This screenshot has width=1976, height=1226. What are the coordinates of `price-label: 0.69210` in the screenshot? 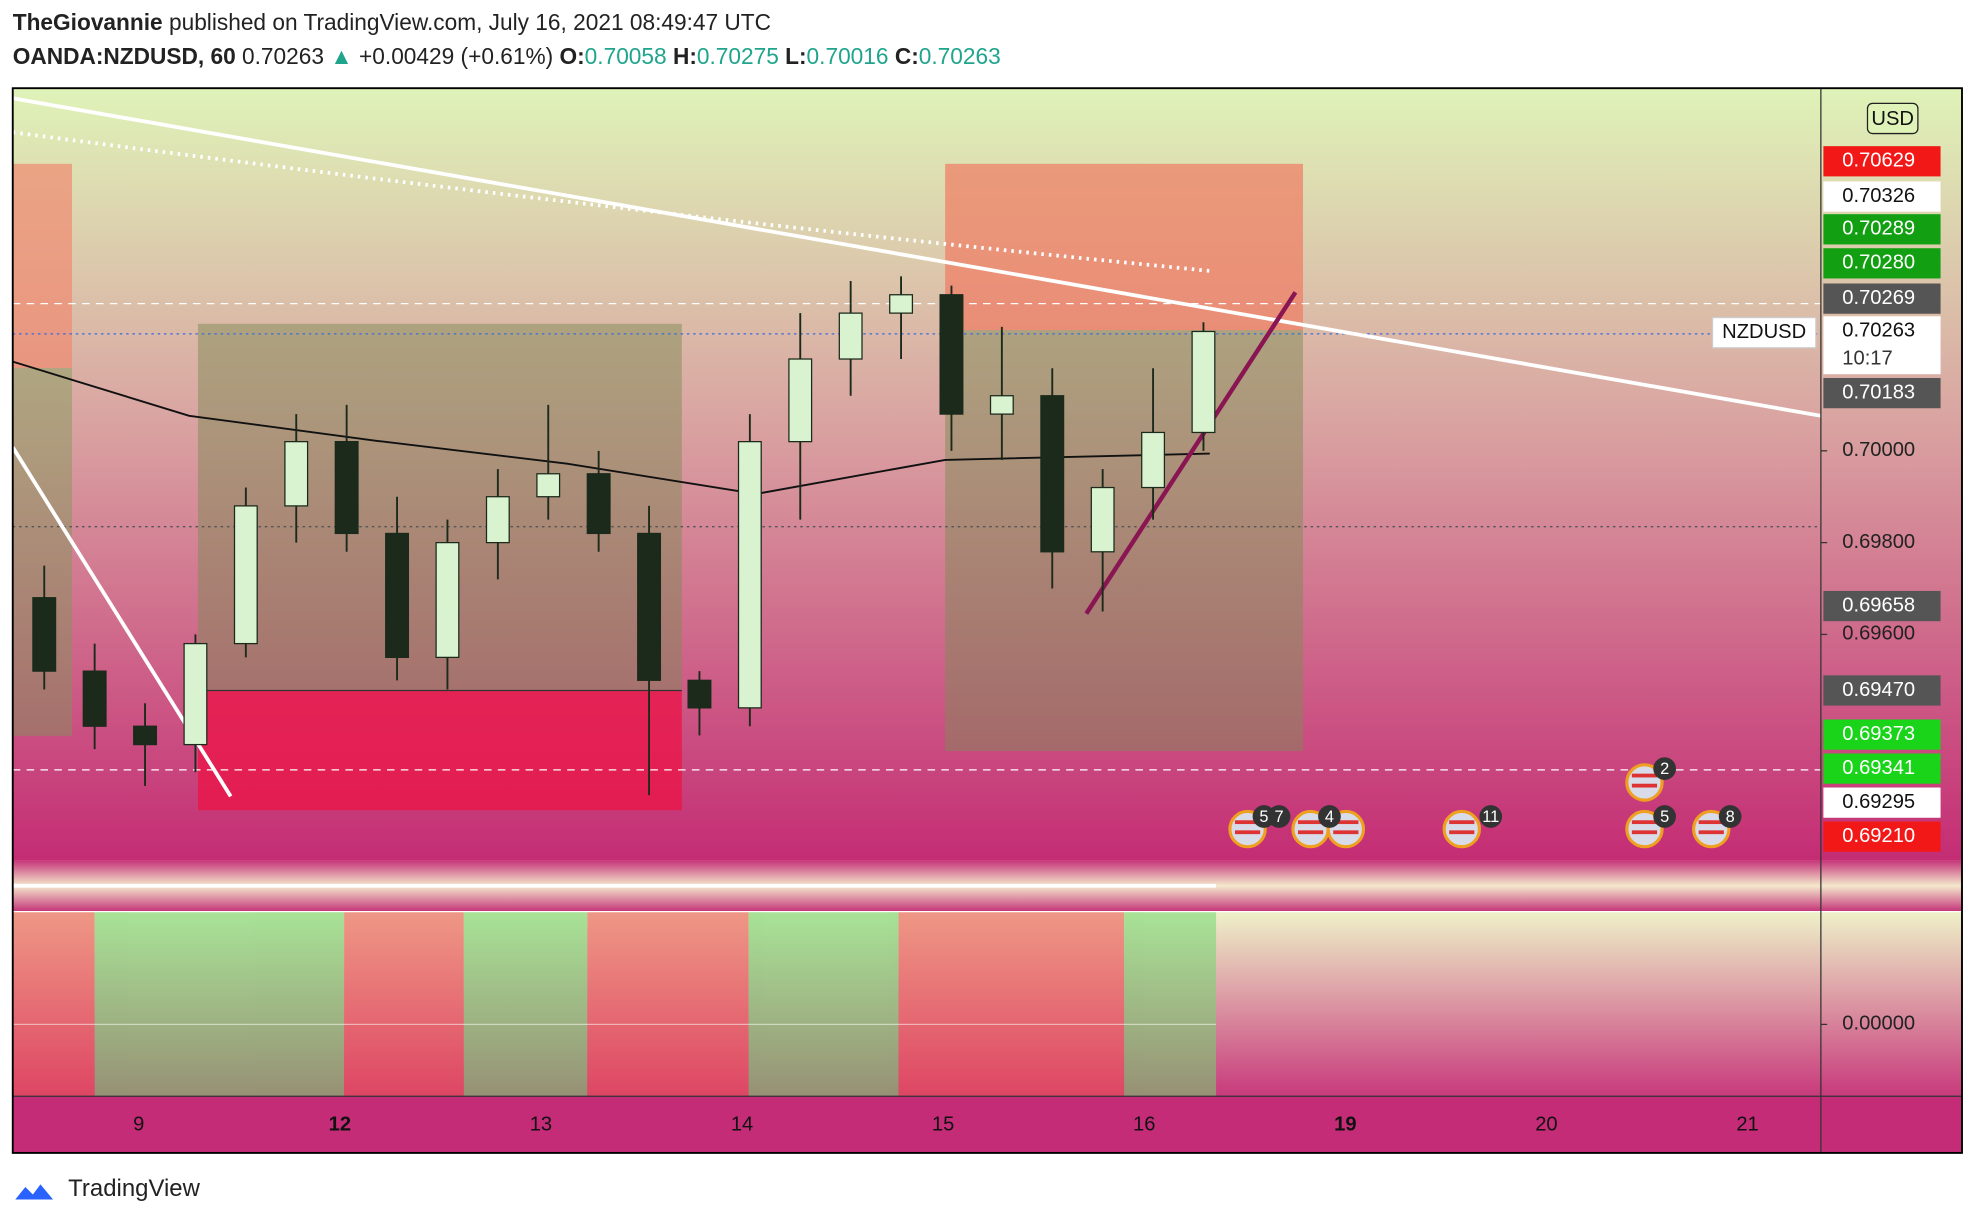 It's located at (1878, 836).